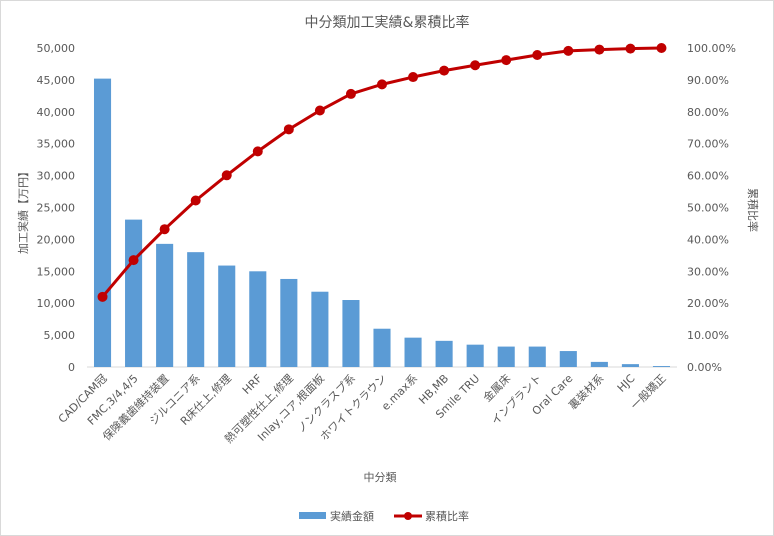  I want to click on y-tick-label: 45,000, so click(56, 80).